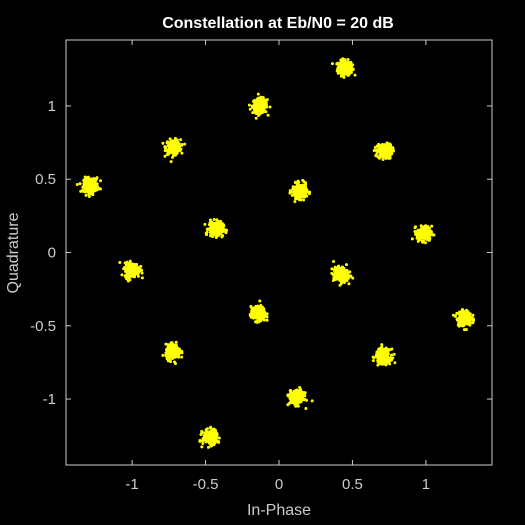 Image resolution: width=525 pixels, height=525 pixels. I want to click on x-tick-label: 0.5, so click(352, 484).